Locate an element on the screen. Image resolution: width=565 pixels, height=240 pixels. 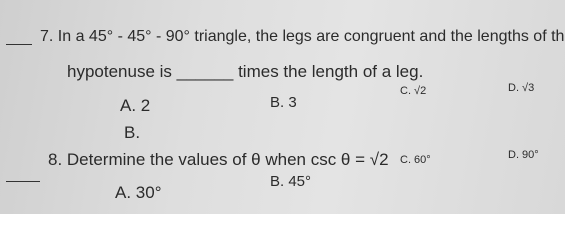
option-label: B. is located at coordinates (132, 132).